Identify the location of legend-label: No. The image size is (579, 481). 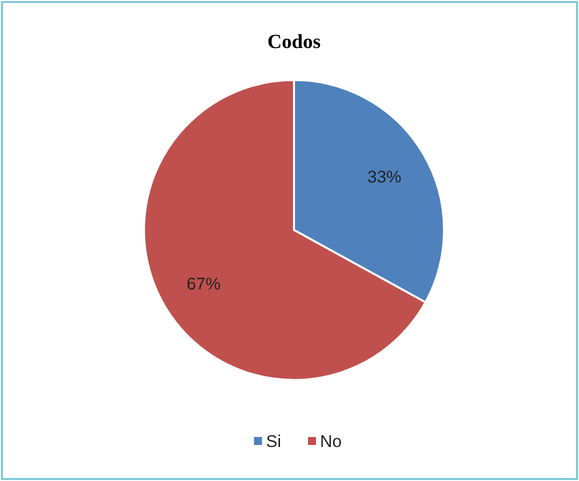
(331, 441).